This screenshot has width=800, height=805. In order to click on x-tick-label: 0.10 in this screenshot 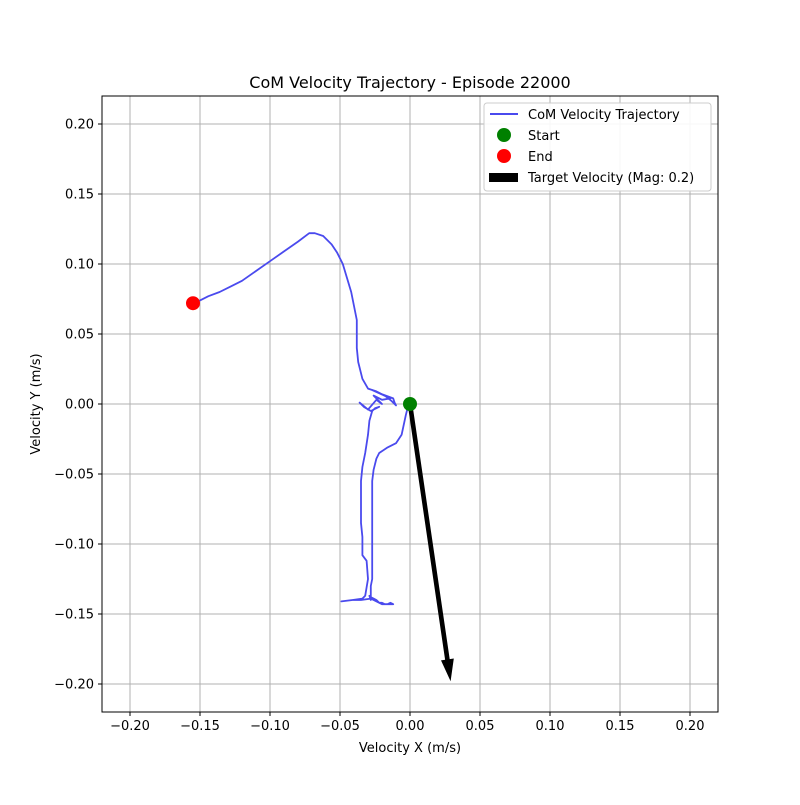, I will do `click(550, 726)`.